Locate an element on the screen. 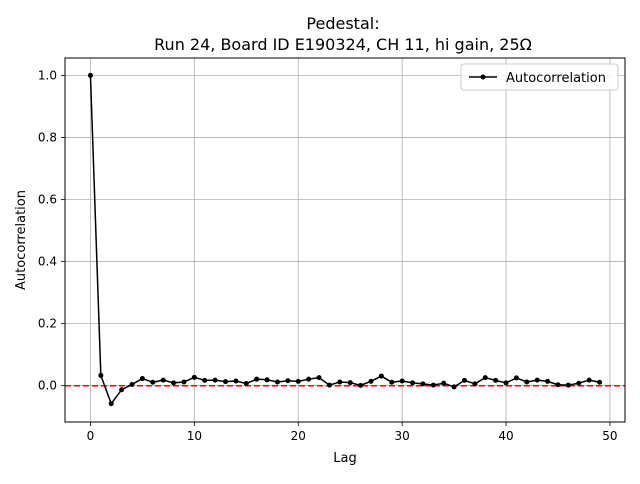 The width and height of the screenshot is (640, 484). y-axis-ticks: 0.0 0.2 0.4 0.6 0.8 1.0 is located at coordinates (51, 230).